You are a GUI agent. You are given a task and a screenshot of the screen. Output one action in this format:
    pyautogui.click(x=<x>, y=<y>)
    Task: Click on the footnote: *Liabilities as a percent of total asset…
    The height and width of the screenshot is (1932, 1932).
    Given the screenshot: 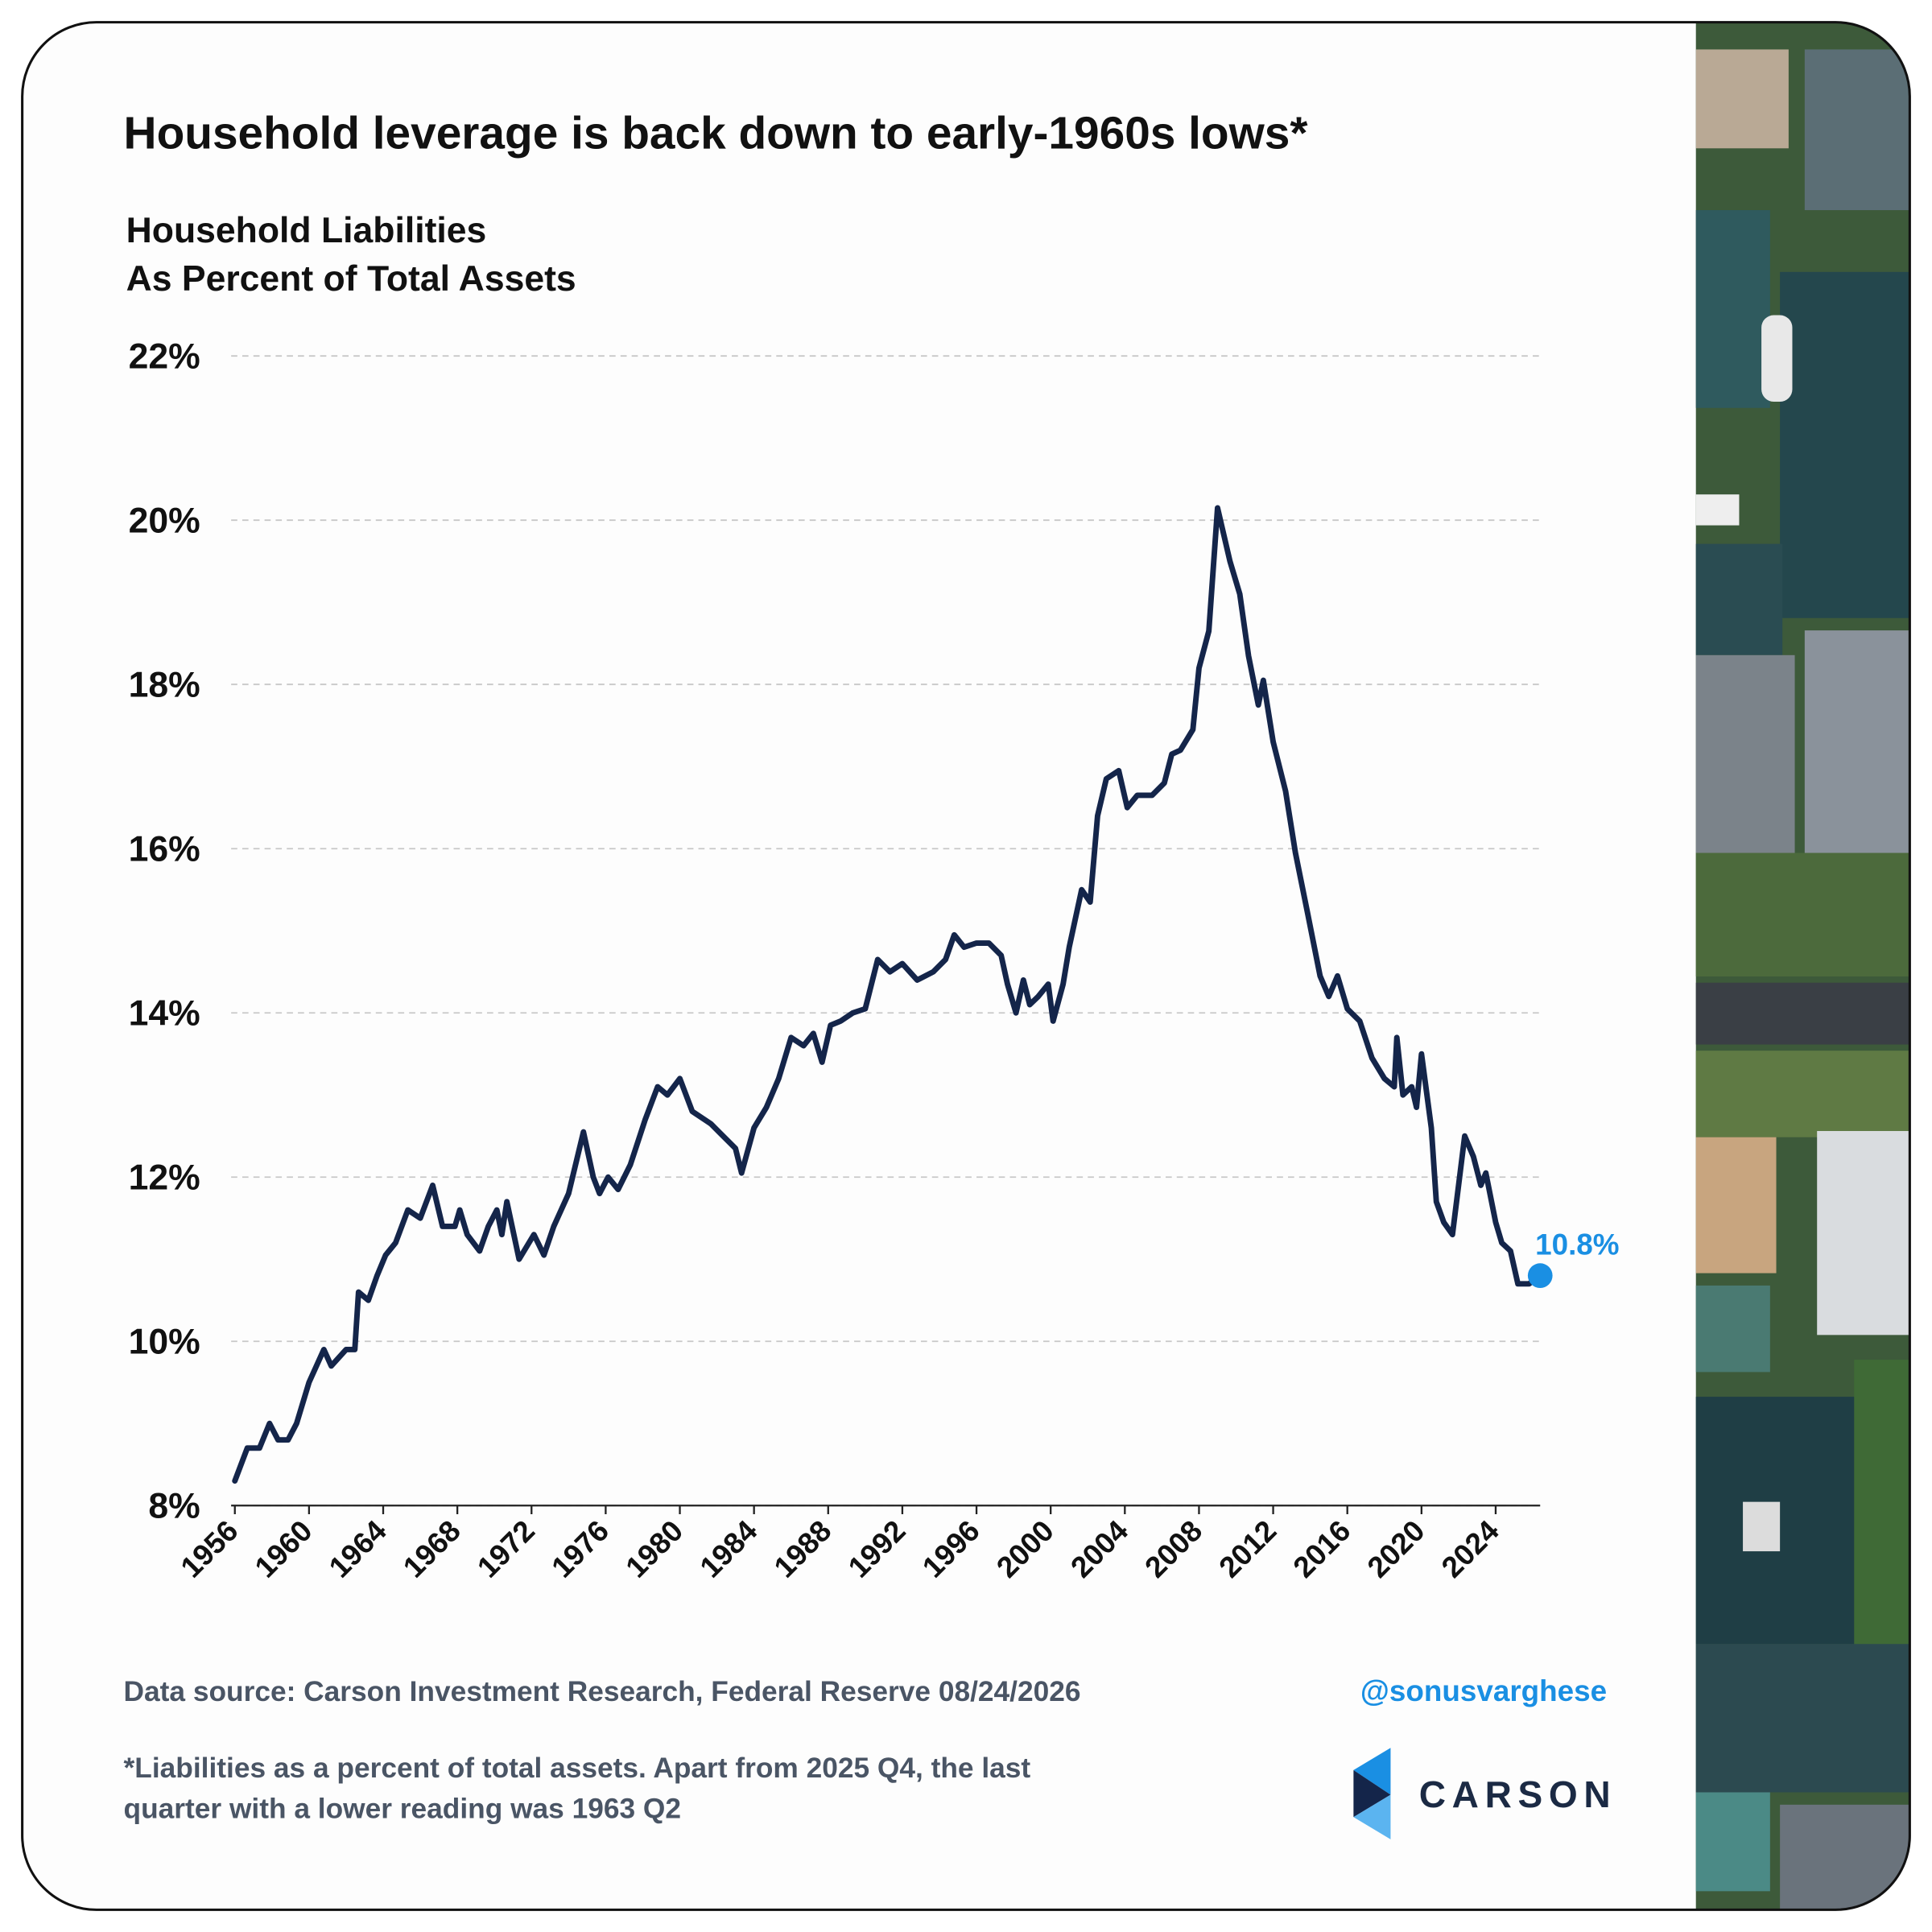 What is the action you would take?
    pyautogui.click(x=577, y=1768)
    